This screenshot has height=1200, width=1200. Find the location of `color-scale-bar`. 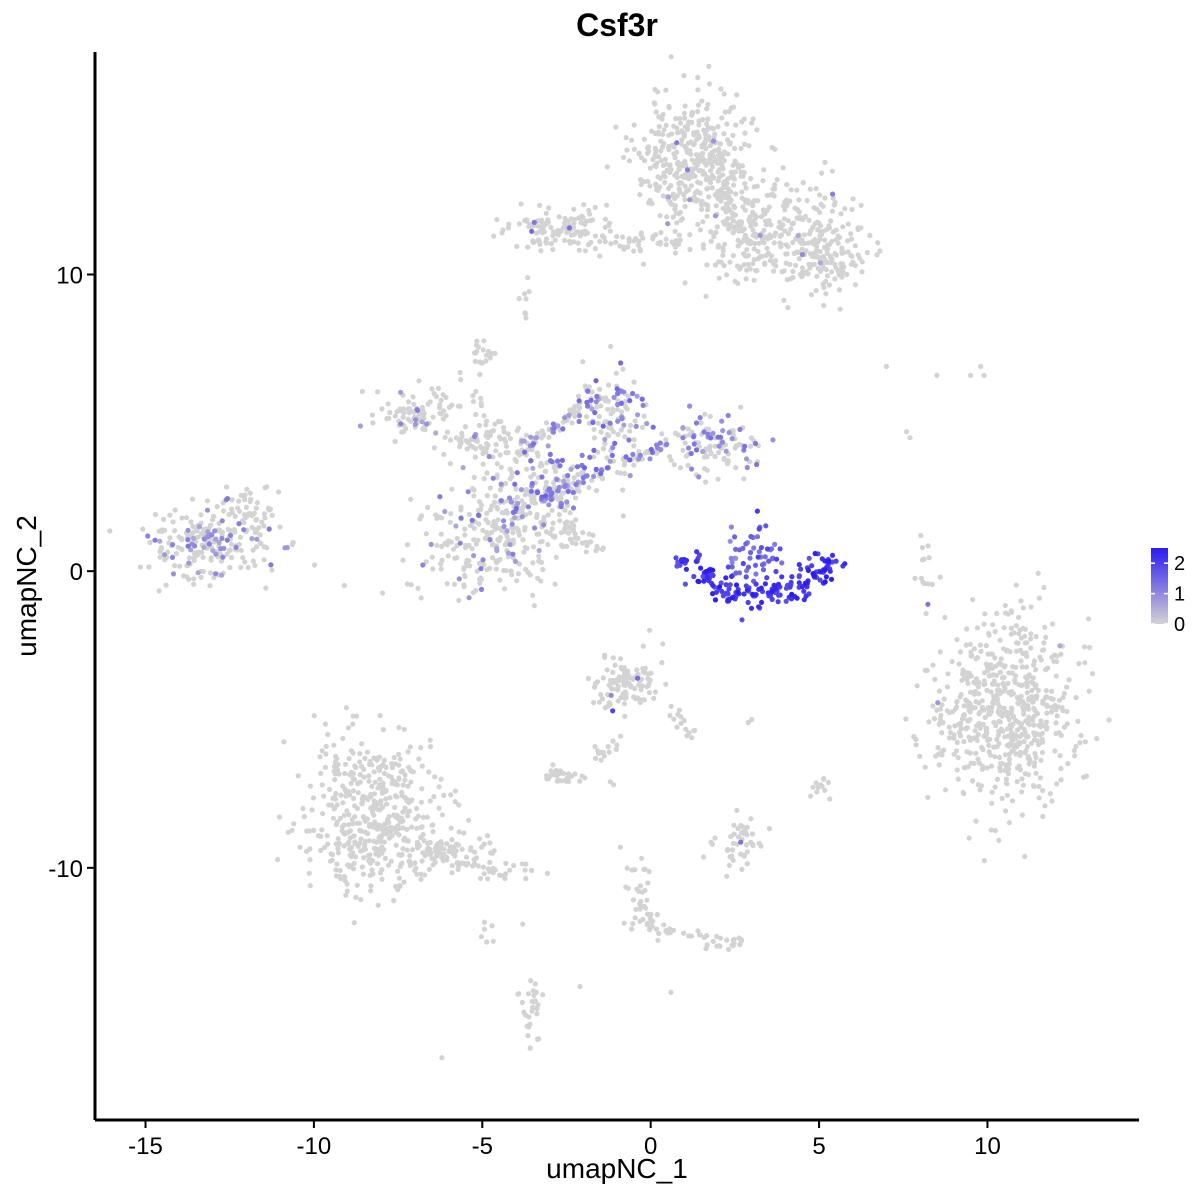

color-scale-bar is located at coordinates (1159, 586).